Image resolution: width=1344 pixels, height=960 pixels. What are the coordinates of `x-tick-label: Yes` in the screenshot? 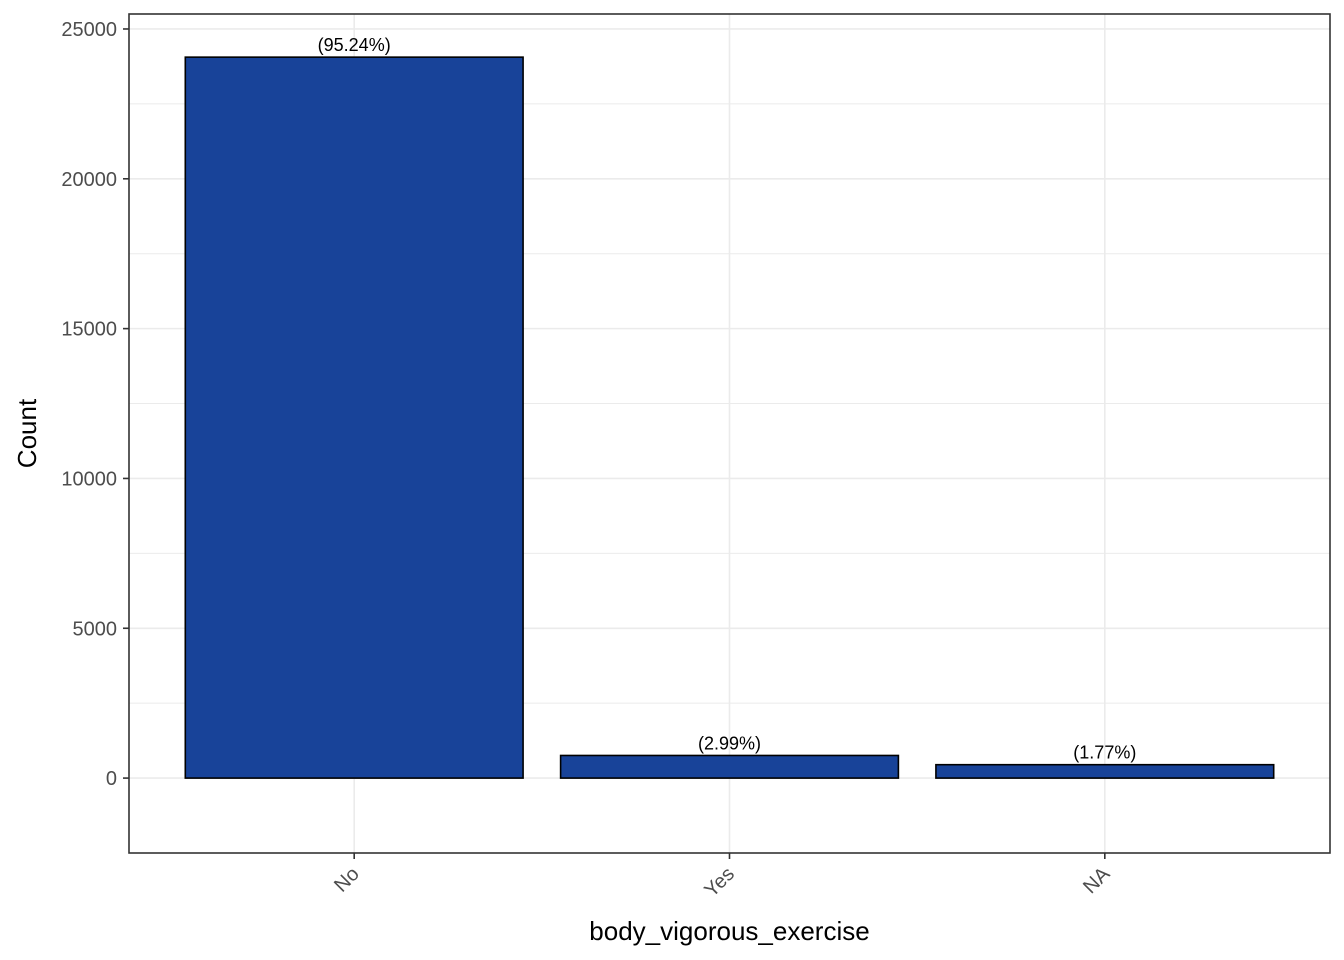 It's located at (719, 882).